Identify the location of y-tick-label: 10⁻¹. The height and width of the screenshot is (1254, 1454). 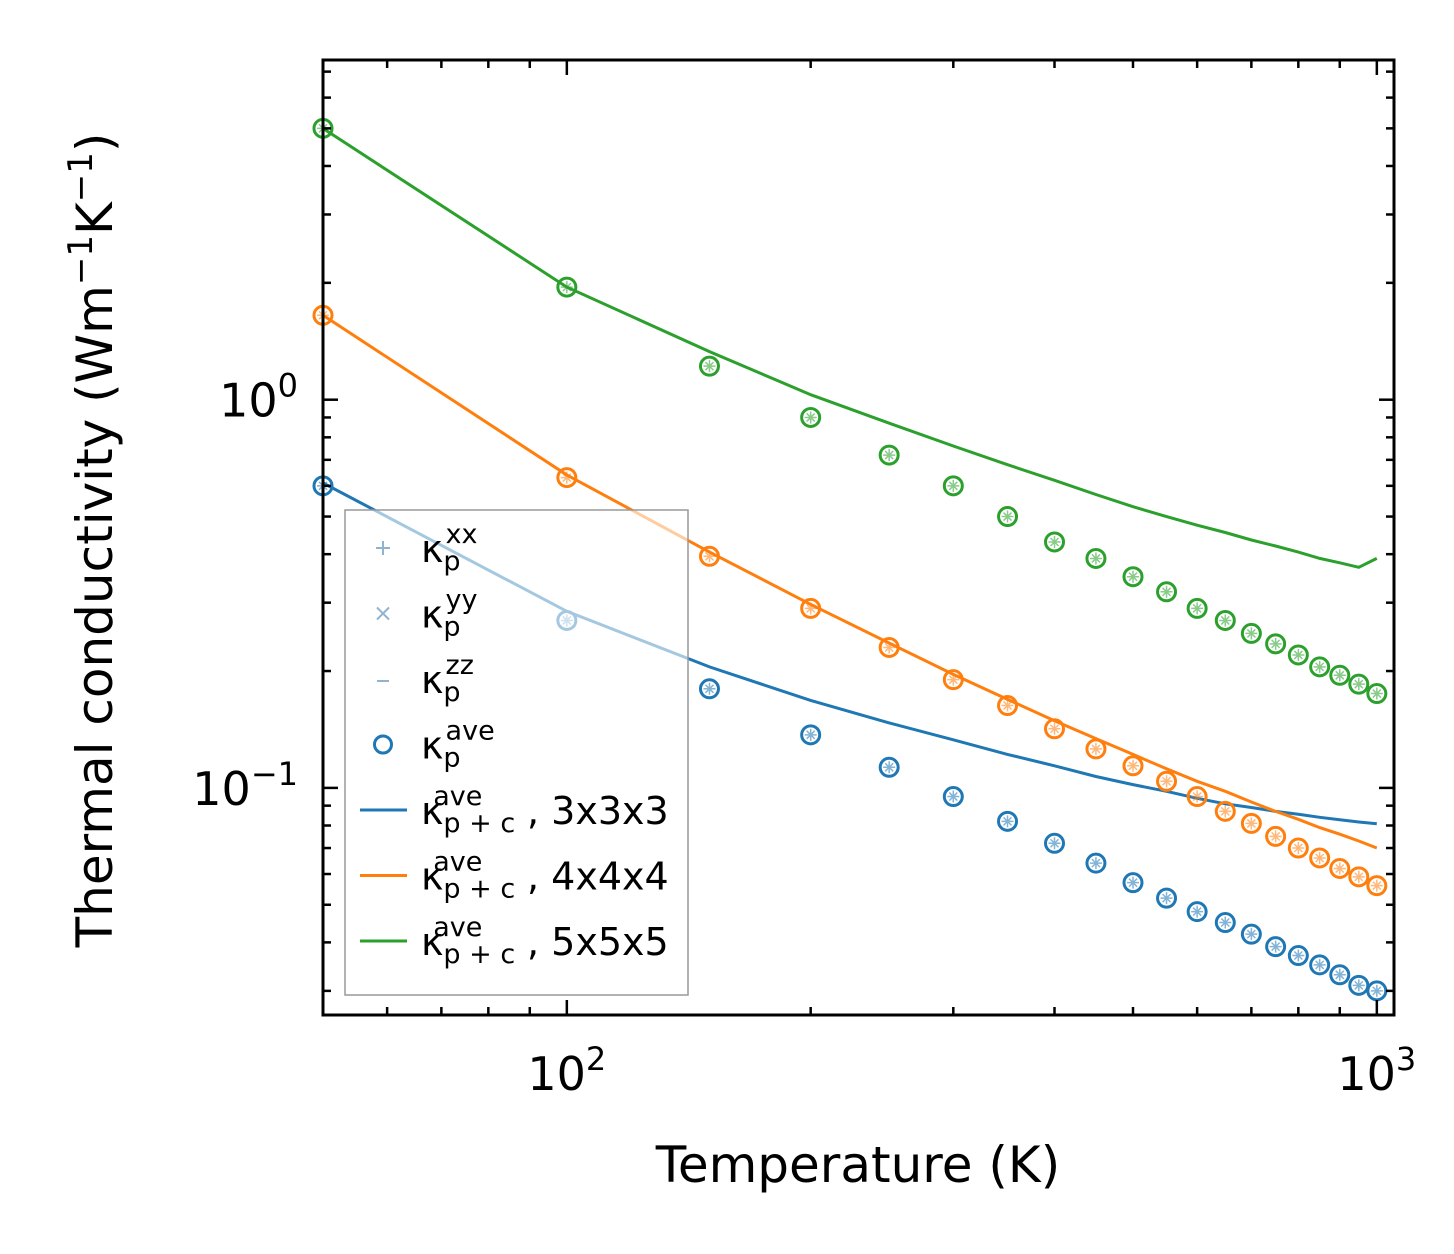
(245, 785).